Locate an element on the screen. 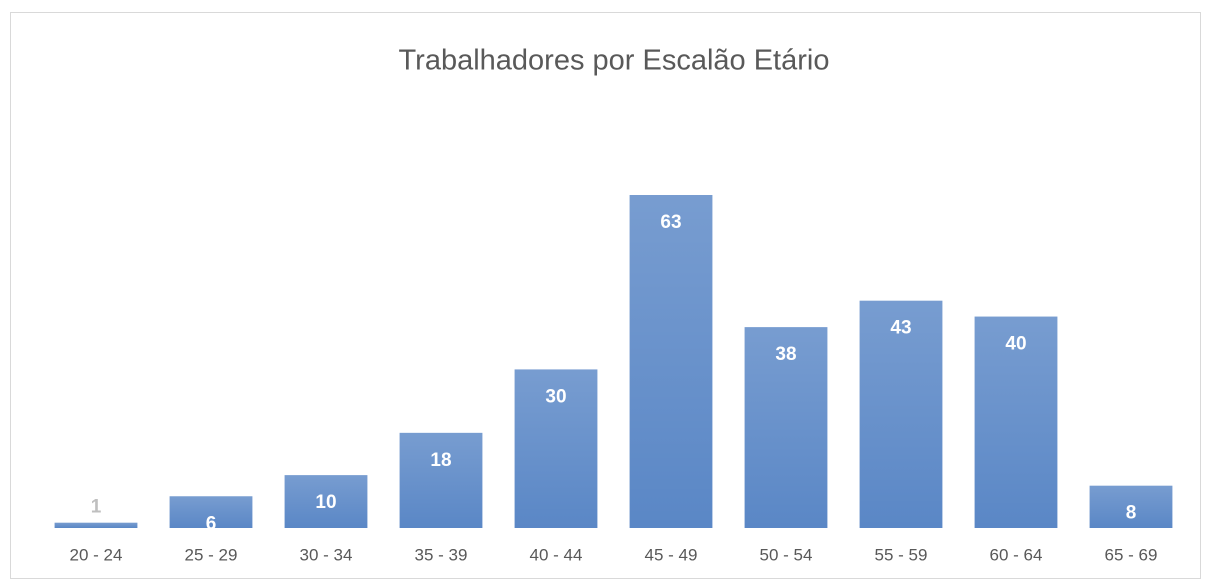 The height and width of the screenshot is (581, 1205). data-label: 63 is located at coordinates (670, 222).